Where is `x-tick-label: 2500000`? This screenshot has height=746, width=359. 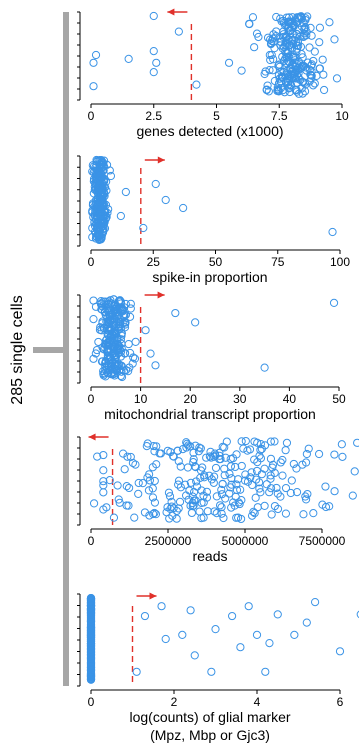 x-tick-label: 2500000 is located at coordinates (168, 541).